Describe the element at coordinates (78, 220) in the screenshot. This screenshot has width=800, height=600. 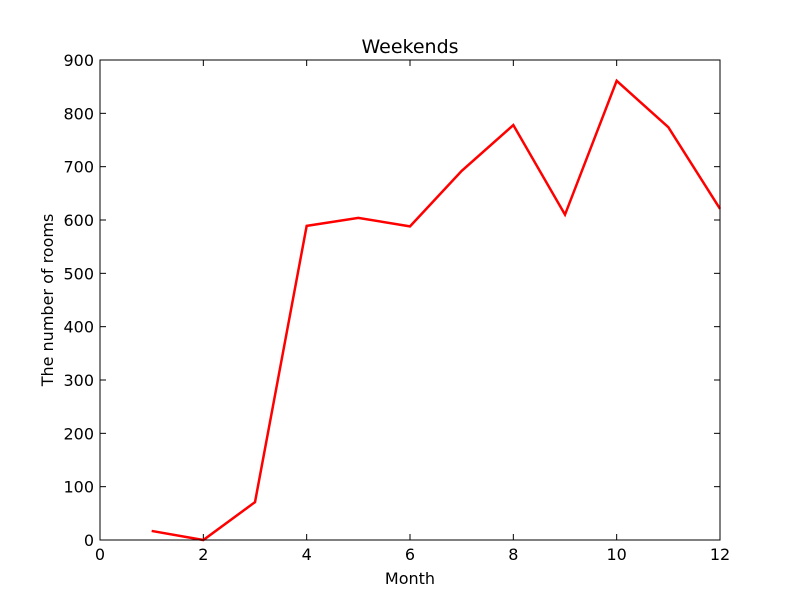
I see `y-tick-label: 600` at that location.